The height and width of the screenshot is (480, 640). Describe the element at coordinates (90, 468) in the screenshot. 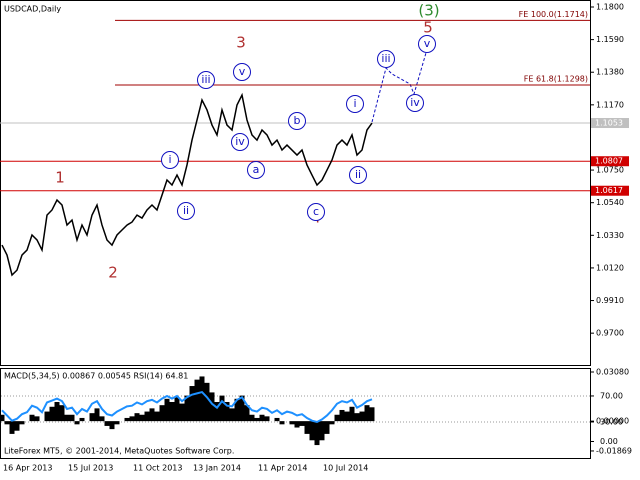

I see `x-tick-label: 15 Jul 2013` at that location.